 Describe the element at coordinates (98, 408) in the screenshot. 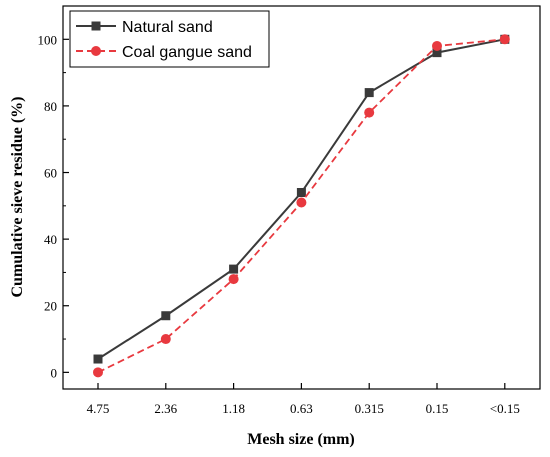

I see `x-tick-label: 4.75` at that location.